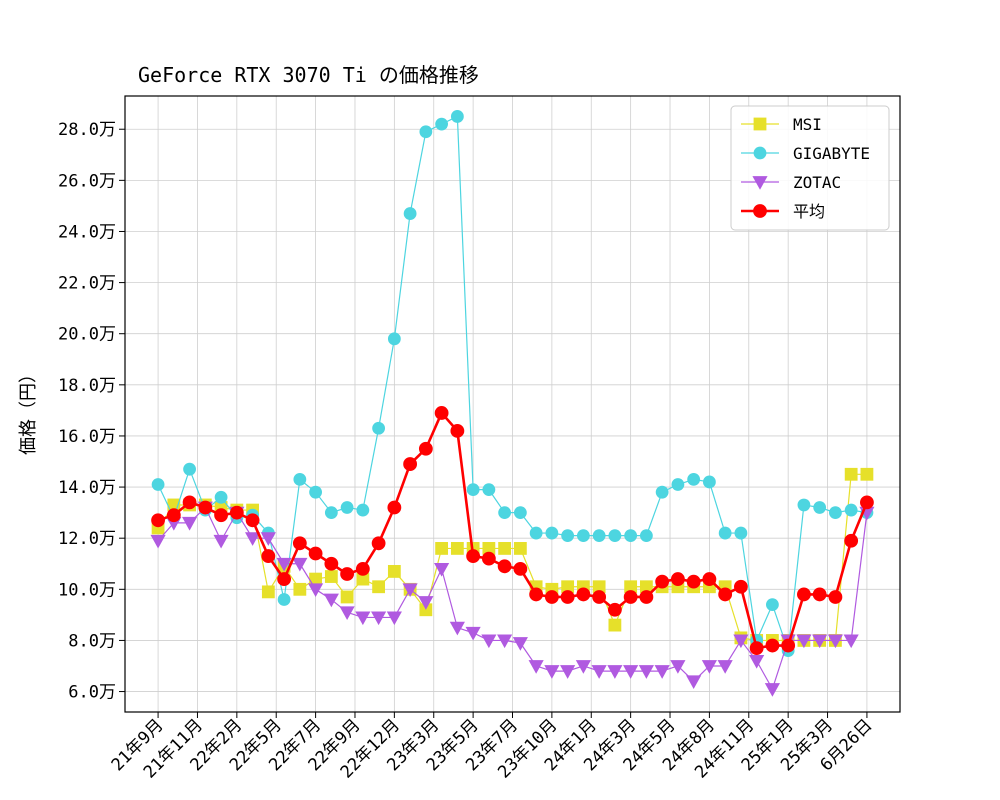 The height and width of the screenshot is (800, 1000). Describe the element at coordinates (28, 410) in the screenshot. I see `y-axis-label: 価格（円）` at that location.